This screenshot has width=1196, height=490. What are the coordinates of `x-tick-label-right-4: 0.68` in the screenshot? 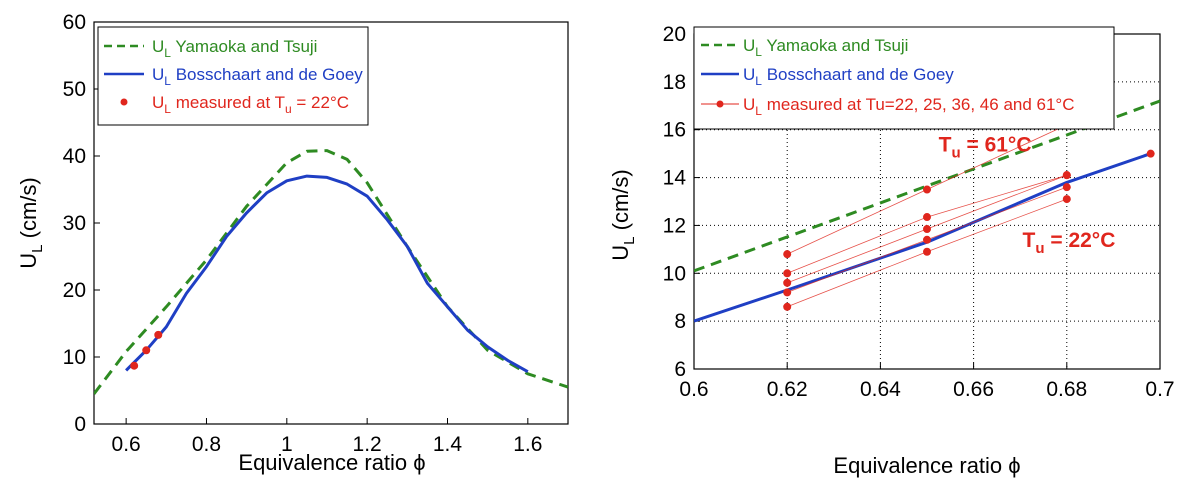 It's located at (1066, 389).